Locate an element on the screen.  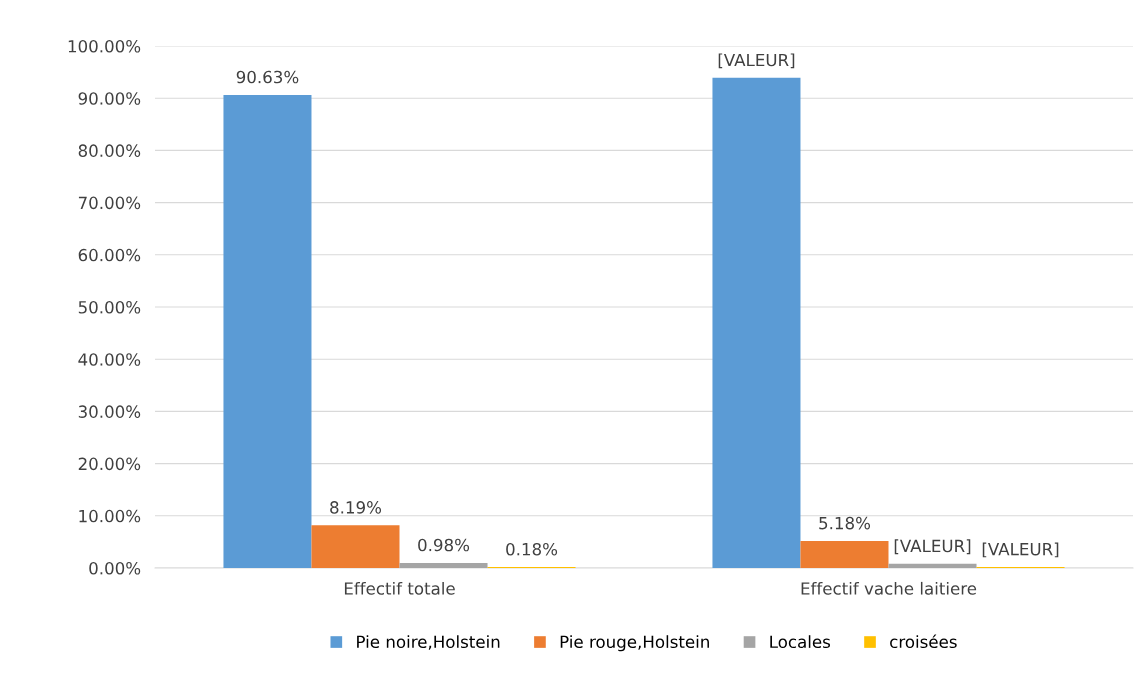
y-tick-label: 50.00% is located at coordinates (109, 307).